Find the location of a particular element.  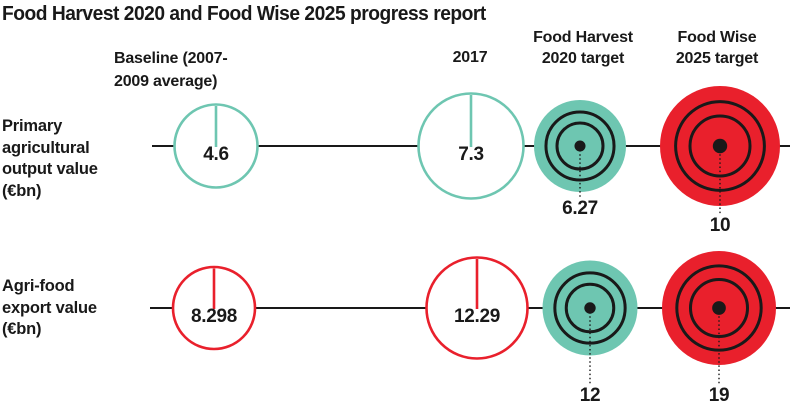

agri-food-export-value-2017-value-label: 12.29 is located at coordinates (477, 316).